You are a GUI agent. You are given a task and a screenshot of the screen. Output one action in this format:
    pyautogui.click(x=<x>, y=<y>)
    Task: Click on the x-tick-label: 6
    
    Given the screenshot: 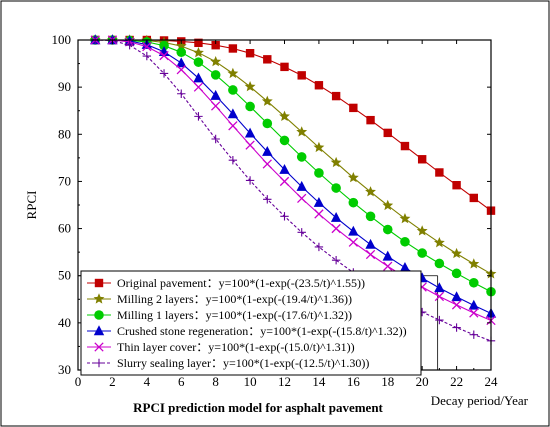 What is the action you would take?
    pyautogui.click(x=181, y=381)
    